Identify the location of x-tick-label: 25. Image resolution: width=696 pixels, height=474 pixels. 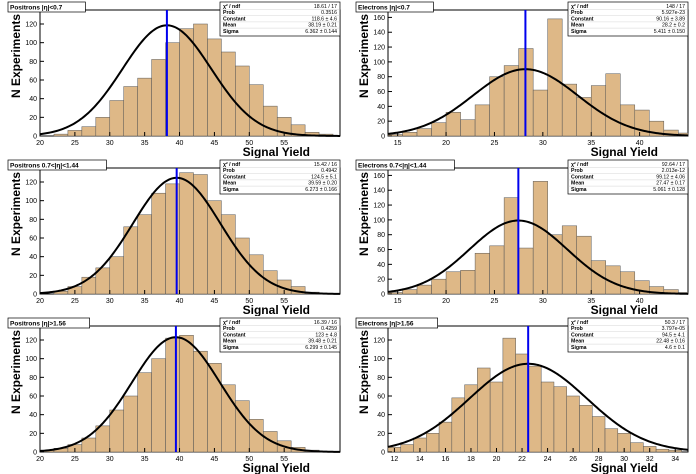
(75, 143).